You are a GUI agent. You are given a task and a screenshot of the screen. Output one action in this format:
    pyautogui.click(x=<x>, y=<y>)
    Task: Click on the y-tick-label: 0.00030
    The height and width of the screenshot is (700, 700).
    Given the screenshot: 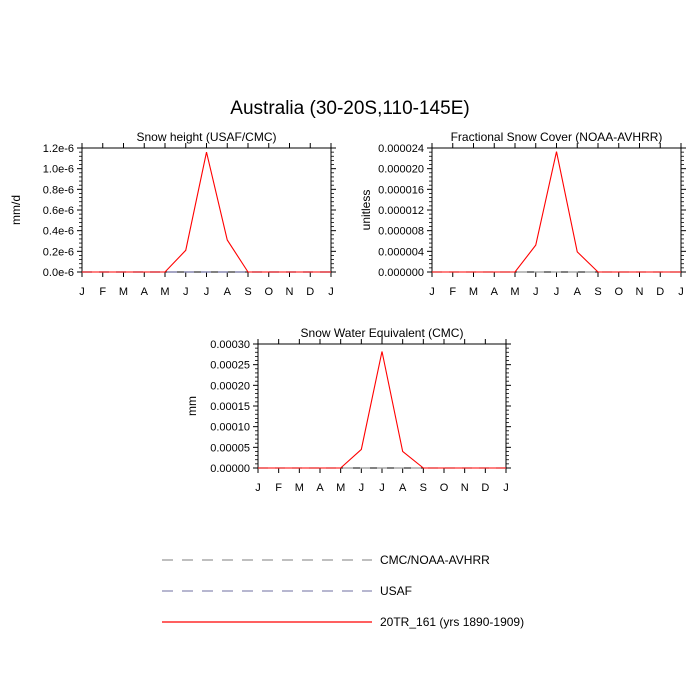 What is the action you would take?
    pyautogui.click(x=230, y=345)
    